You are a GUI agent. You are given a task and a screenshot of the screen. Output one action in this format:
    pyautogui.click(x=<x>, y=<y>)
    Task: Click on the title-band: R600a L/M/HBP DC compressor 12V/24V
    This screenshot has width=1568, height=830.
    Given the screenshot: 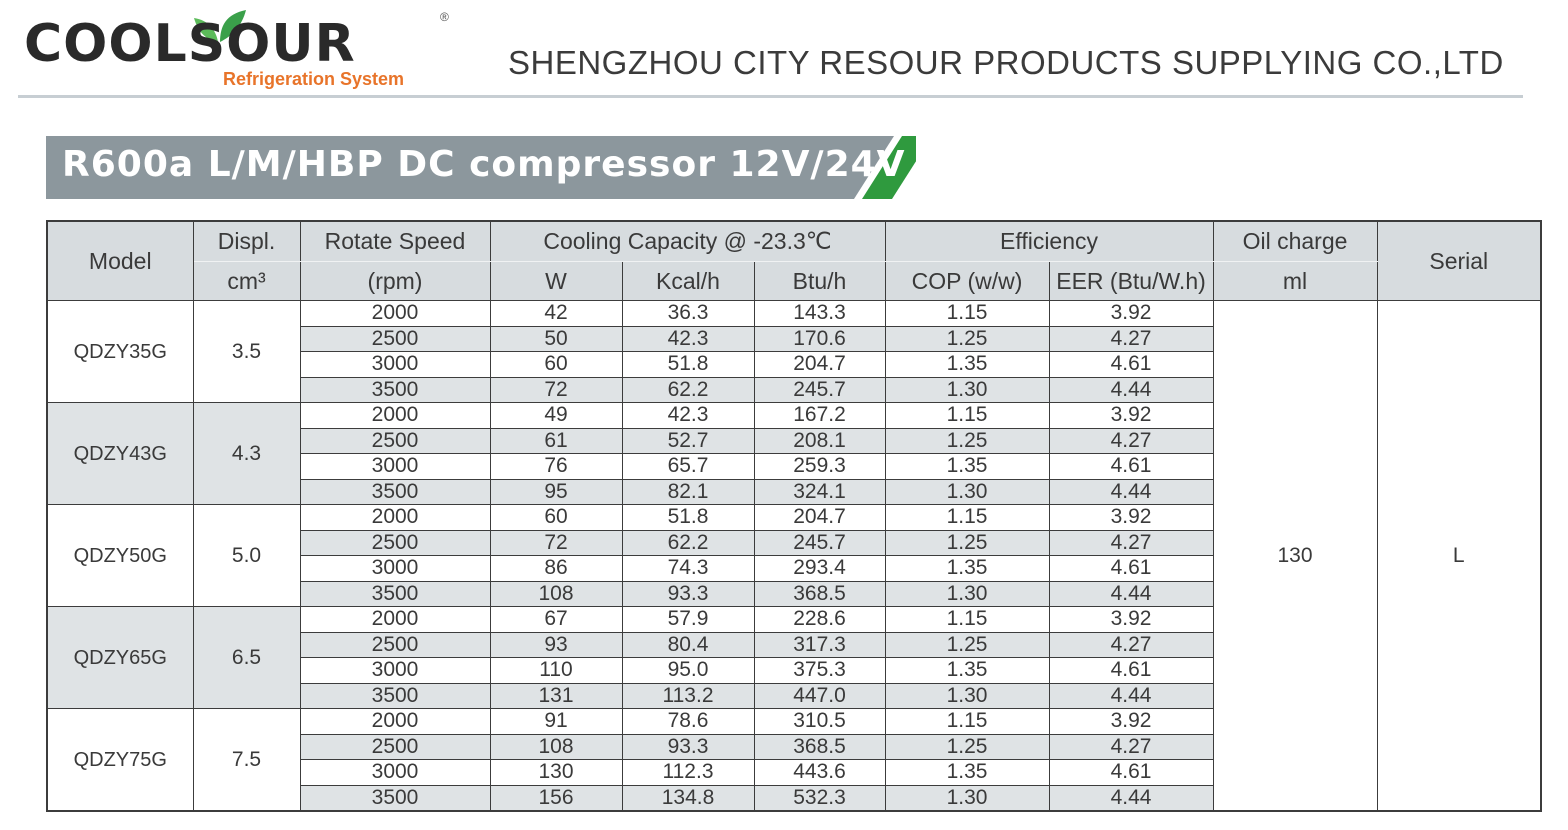 What is the action you would take?
    pyautogui.click(x=481, y=167)
    